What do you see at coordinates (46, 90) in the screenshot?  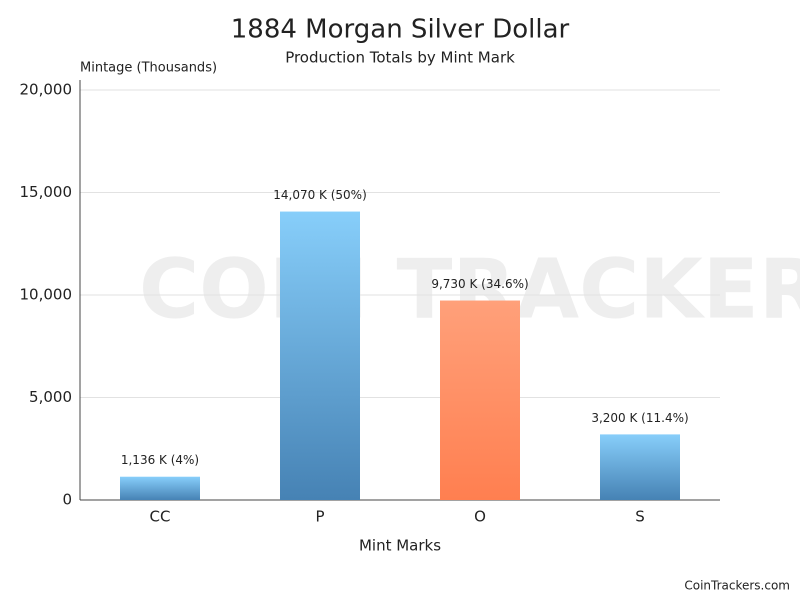 I see `y-tick-label: 20,000` at bounding box center [46, 90].